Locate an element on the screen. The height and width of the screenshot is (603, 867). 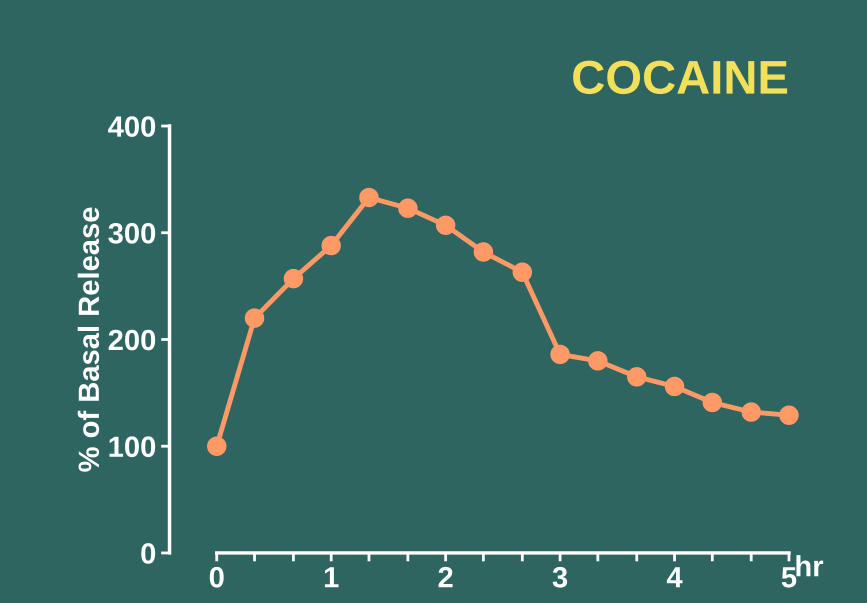
y-tick-label: 300 is located at coordinates (132, 233).